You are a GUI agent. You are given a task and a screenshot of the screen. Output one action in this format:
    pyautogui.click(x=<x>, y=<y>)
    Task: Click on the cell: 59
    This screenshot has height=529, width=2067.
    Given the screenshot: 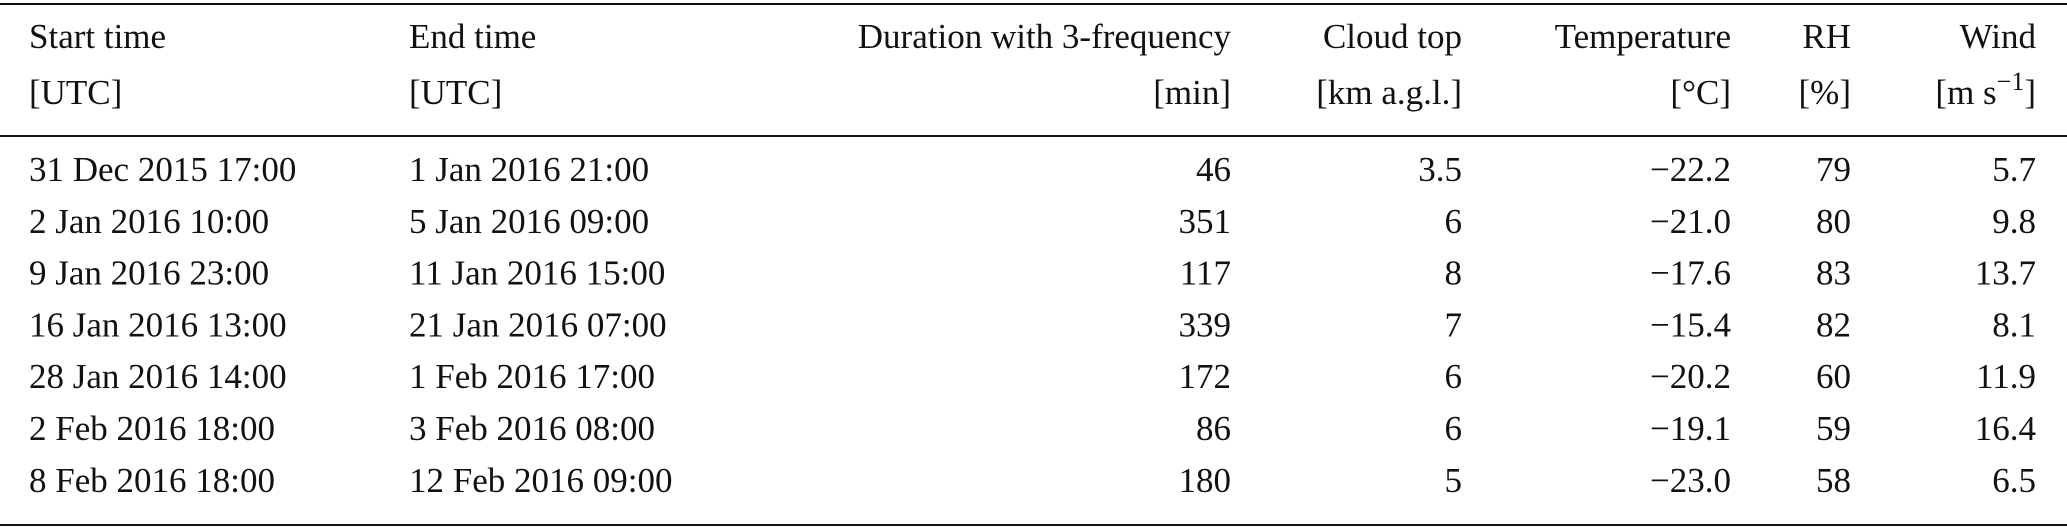 What is the action you would take?
    pyautogui.click(x=1833, y=428)
    